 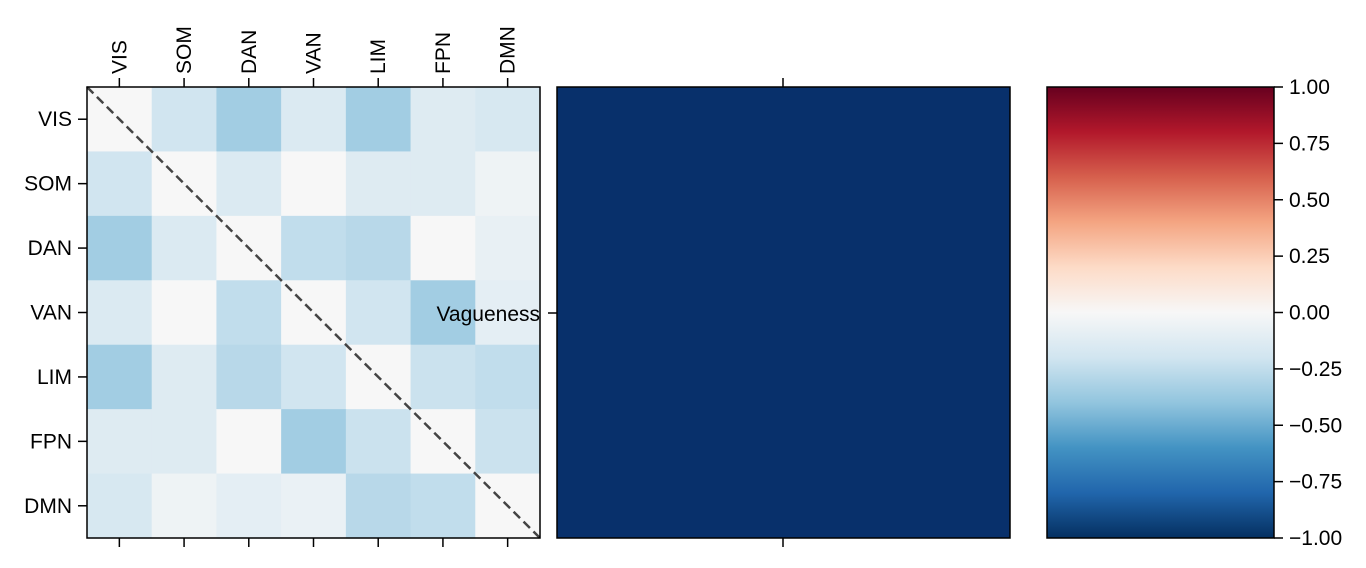 I want to click on colorbar-tick-label: −0.50, so click(x=1315, y=425).